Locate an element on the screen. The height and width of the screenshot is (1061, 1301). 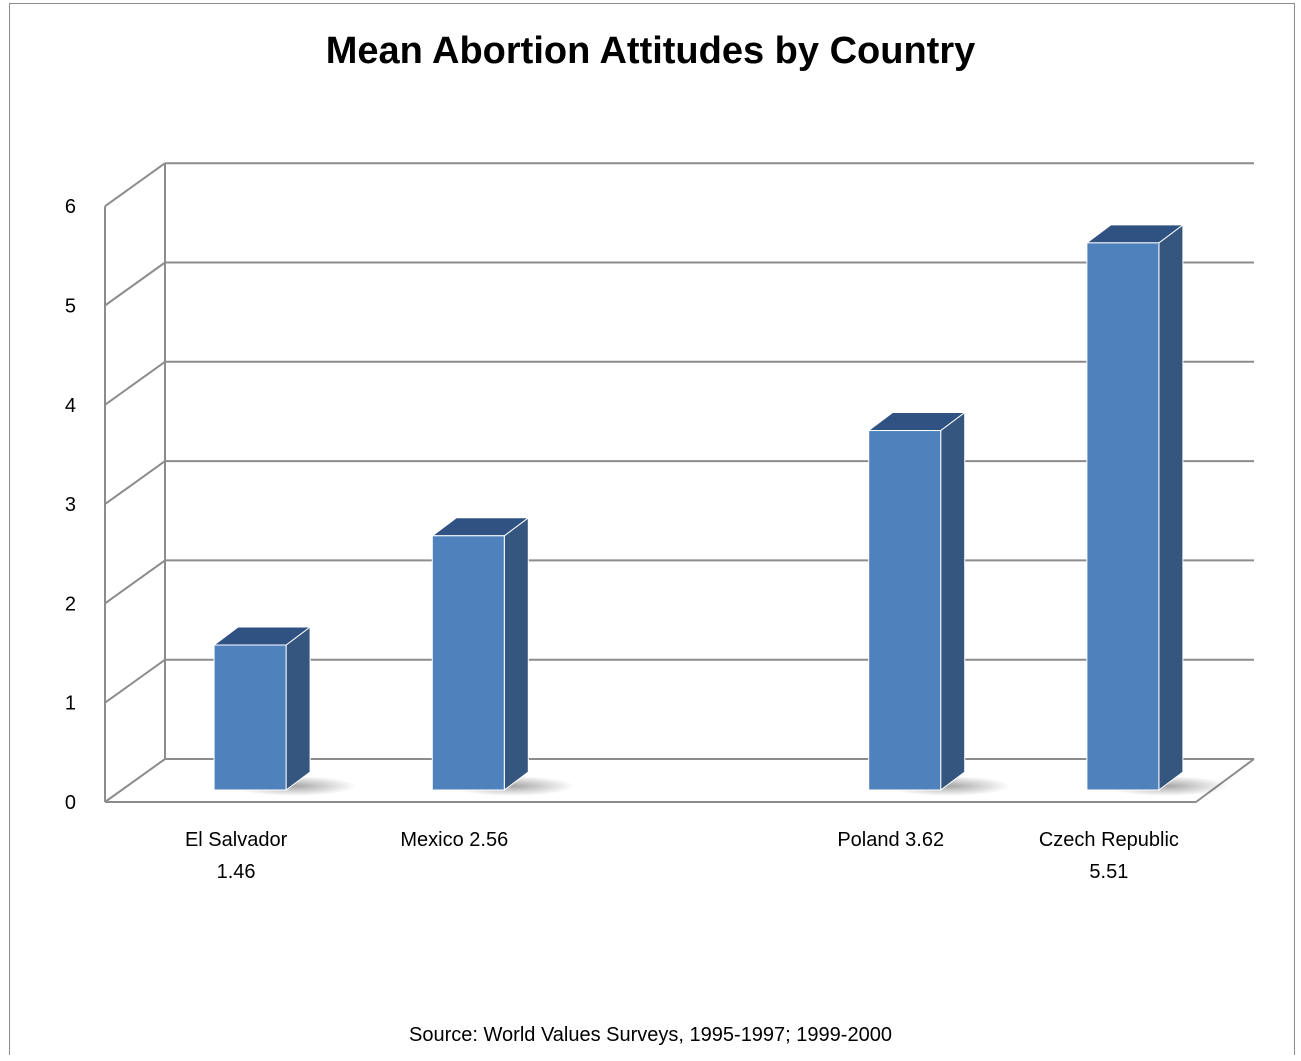
chart-title: Mean Abortion Attitudes by Country is located at coordinates (650, 51).